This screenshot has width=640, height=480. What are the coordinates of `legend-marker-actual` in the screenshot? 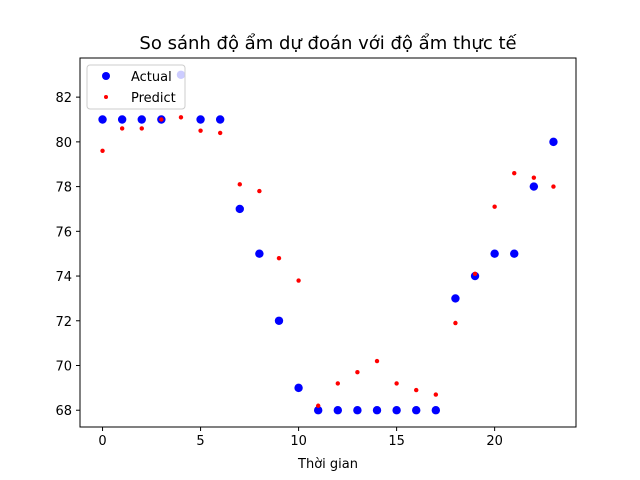 It's located at (106, 76).